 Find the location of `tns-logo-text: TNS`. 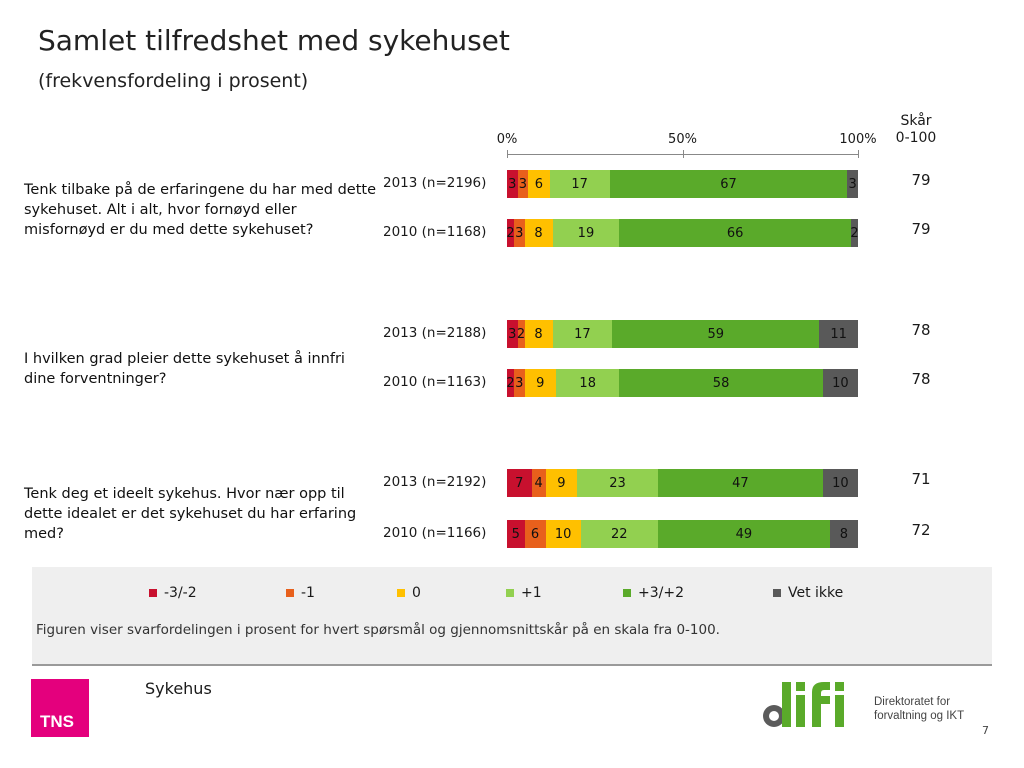

tns-logo-text: TNS is located at coordinates (57, 721).